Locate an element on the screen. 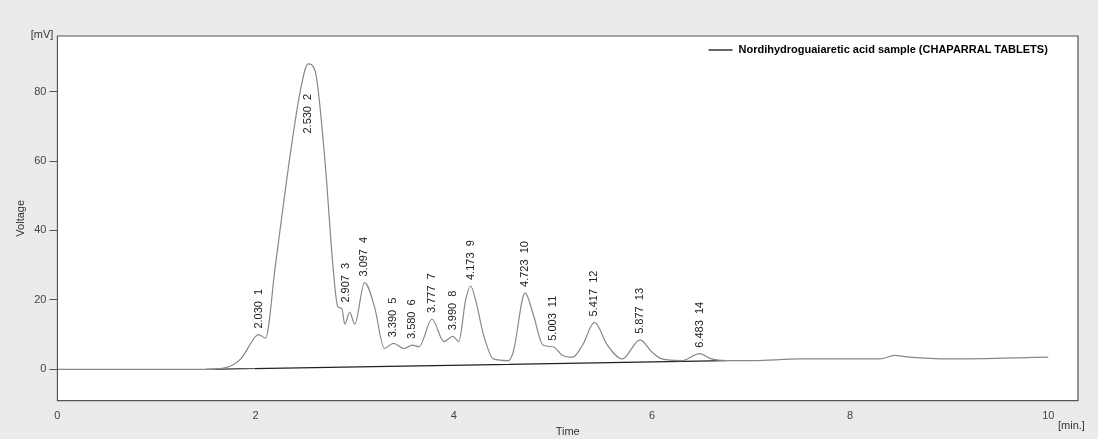 Image resolution: width=1098 pixels, height=439 pixels. text: [min.] is located at coordinates (1071, 425).